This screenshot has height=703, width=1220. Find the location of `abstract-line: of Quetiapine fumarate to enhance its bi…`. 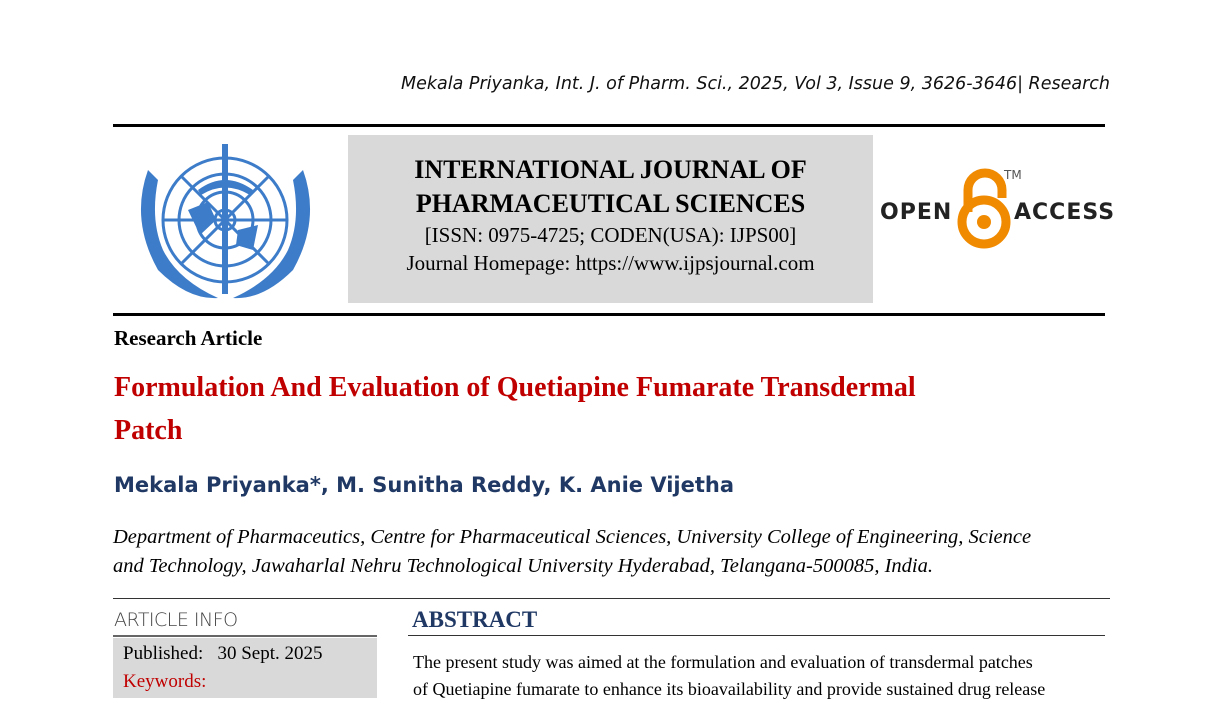

abstract-line: of Quetiapine fumarate to enhance its bi… is located at coordinates (729, 689).